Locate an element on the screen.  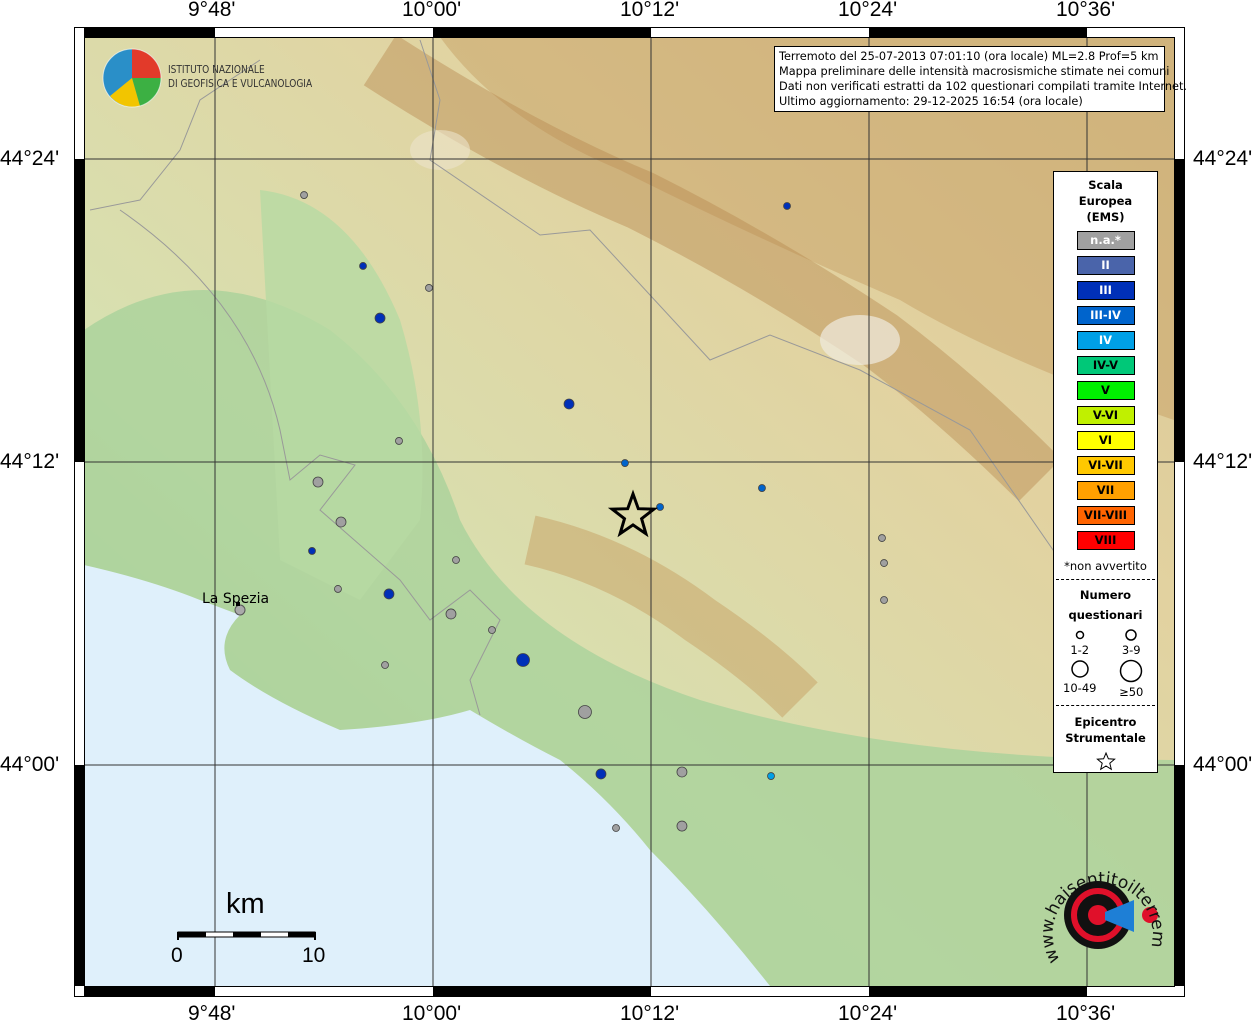
count-label: 3-9 is located at coordinates (1131, 650).